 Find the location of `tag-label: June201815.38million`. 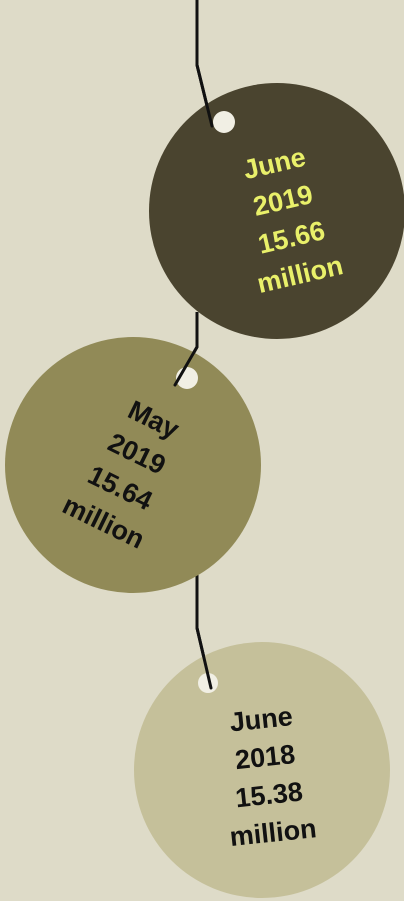

tag-label: June201815.38million is located at coordinates (267, 776).